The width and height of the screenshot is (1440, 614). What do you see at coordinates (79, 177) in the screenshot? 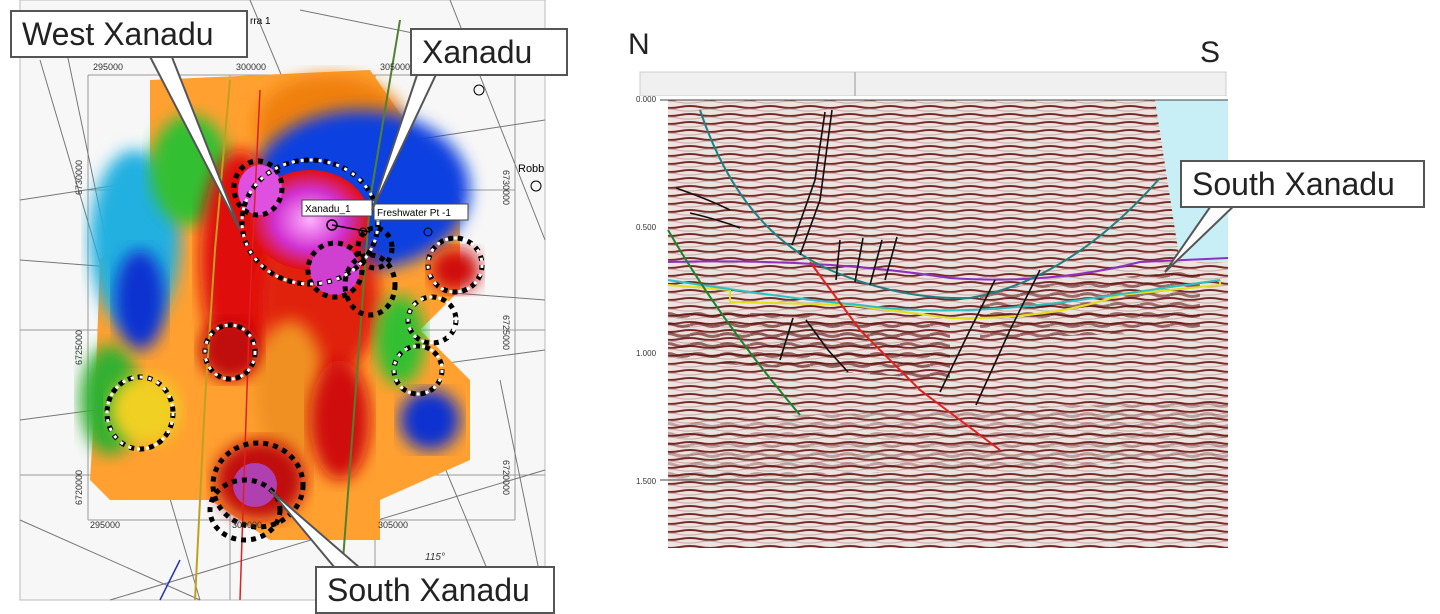
I see `grid-label-y-left-1: 6730000` at bounding box center [79, 177].